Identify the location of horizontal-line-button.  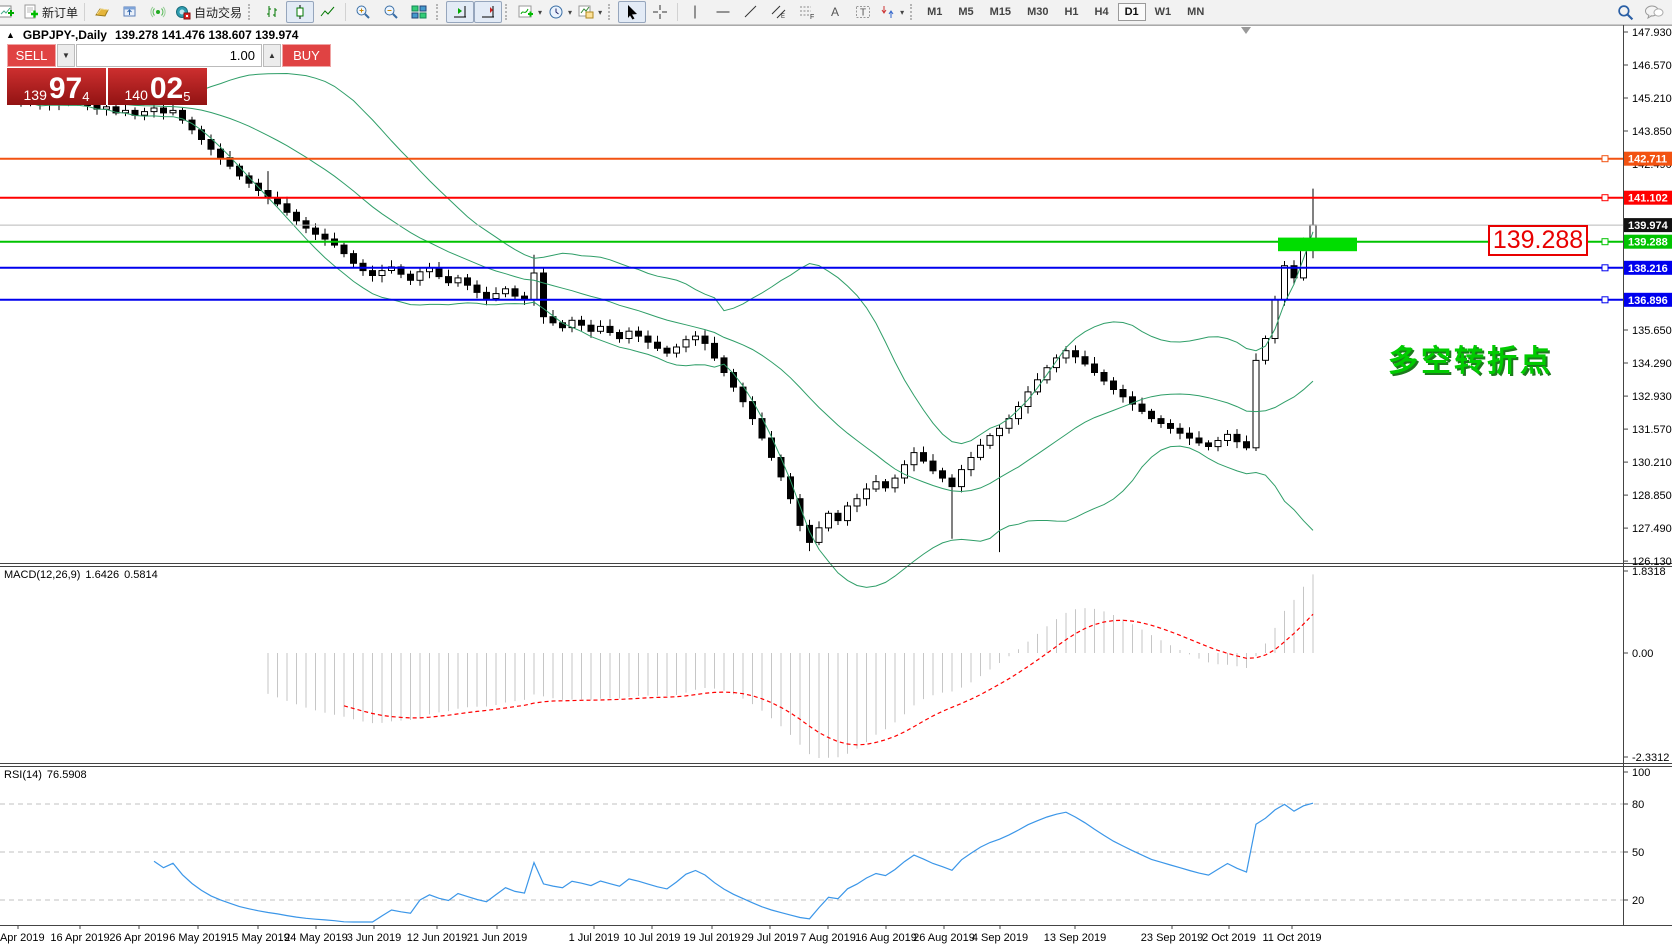
(723, 12).